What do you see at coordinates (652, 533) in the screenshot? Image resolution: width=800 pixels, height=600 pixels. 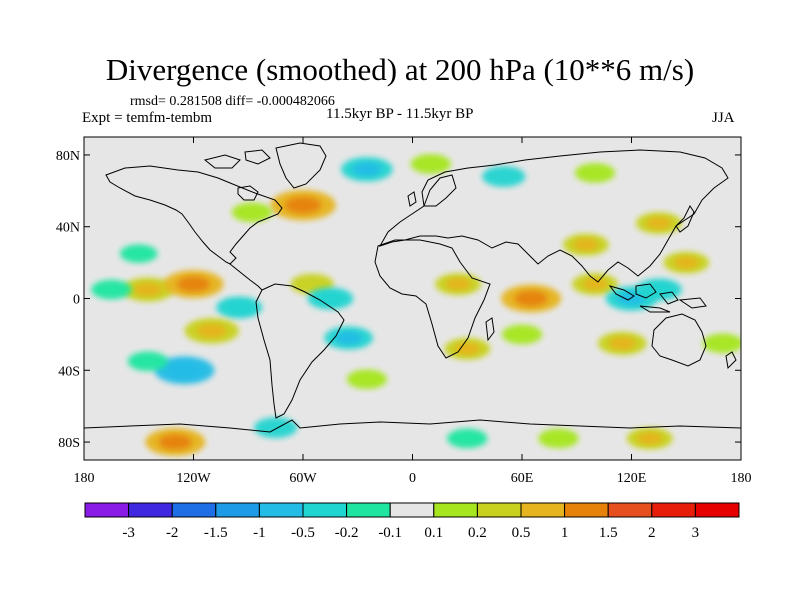 I see `colorbar-label: 2` at bounding box center [652, 533].